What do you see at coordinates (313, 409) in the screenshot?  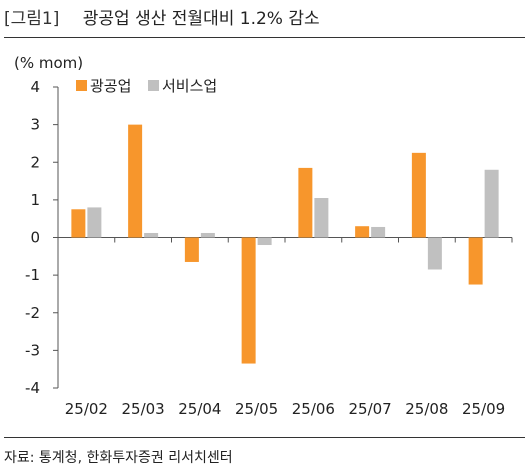 I see `x-tick-label: 25/06` at bounding box center [313, 409].